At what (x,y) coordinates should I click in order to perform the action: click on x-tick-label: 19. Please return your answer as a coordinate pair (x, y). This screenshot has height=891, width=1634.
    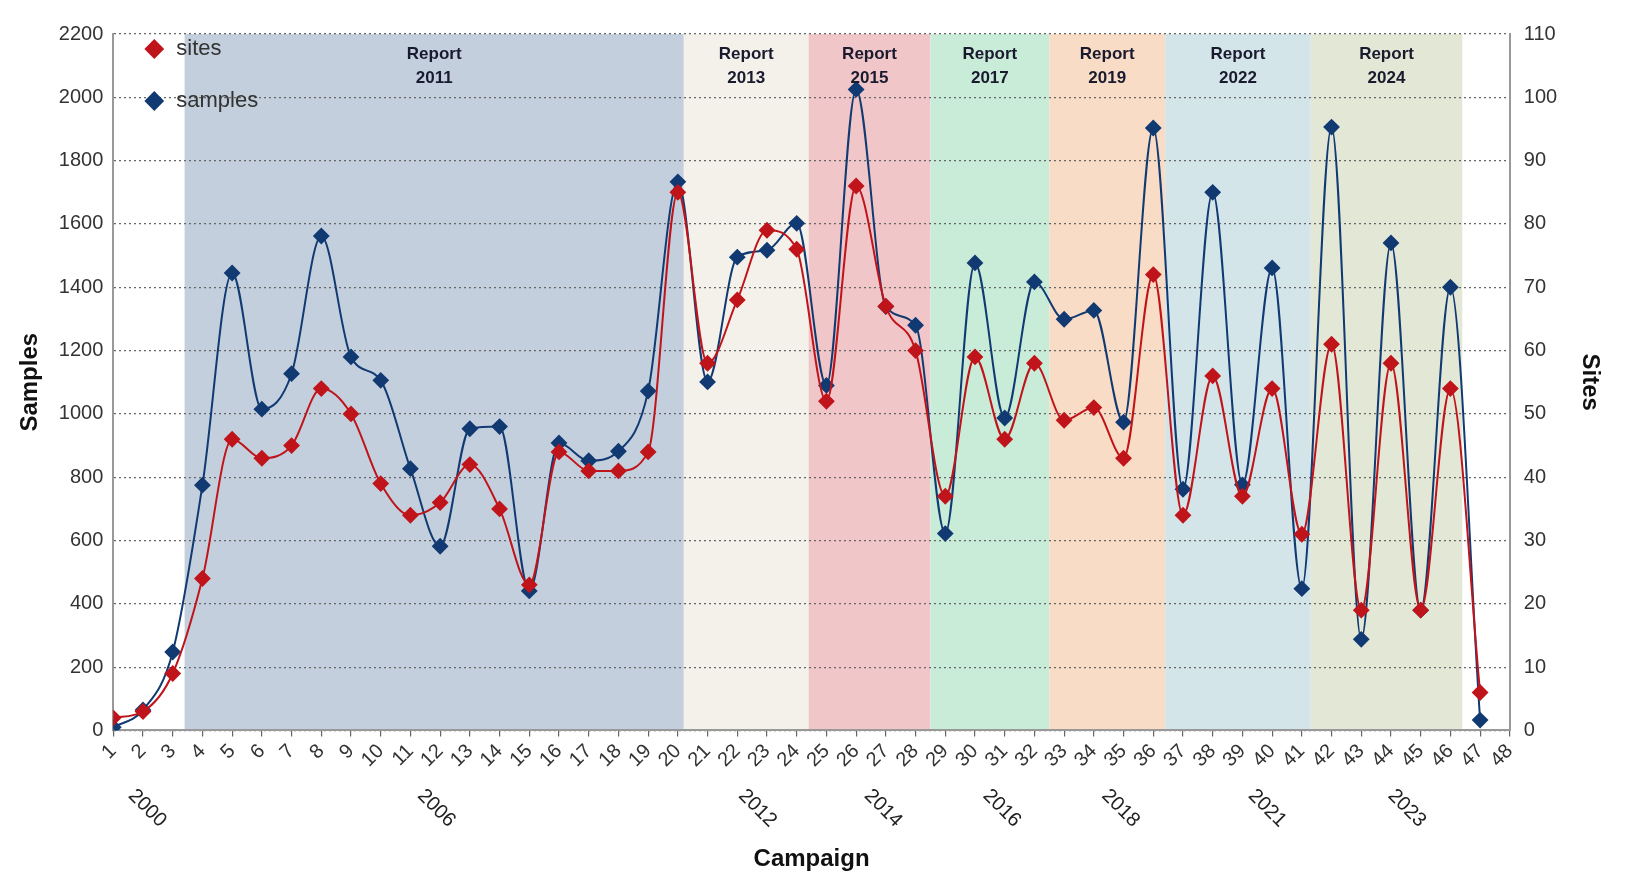
    Looking at the image, I should click on (639, 755).